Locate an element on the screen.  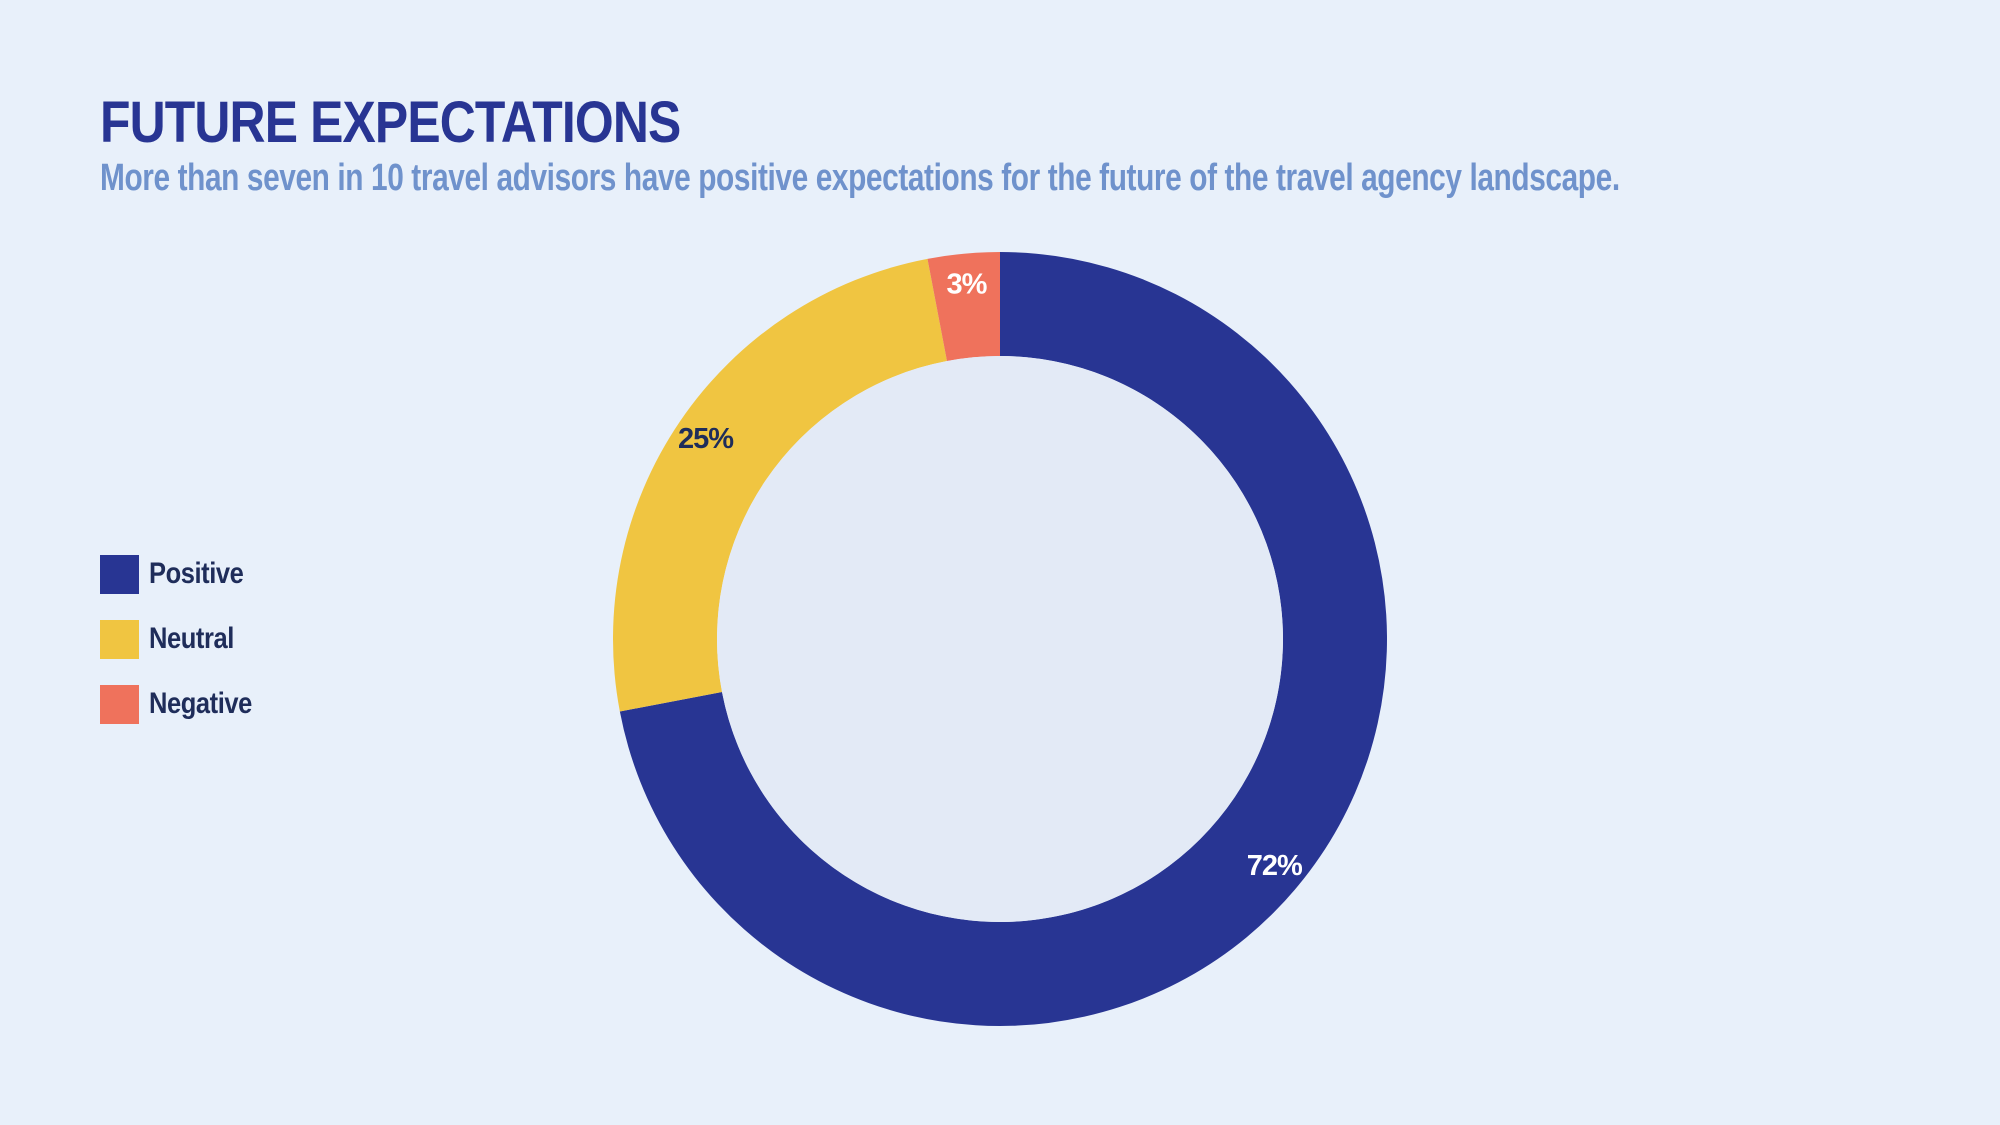
legend-label-neutral: Neutral is located at coordinates (191, 638).